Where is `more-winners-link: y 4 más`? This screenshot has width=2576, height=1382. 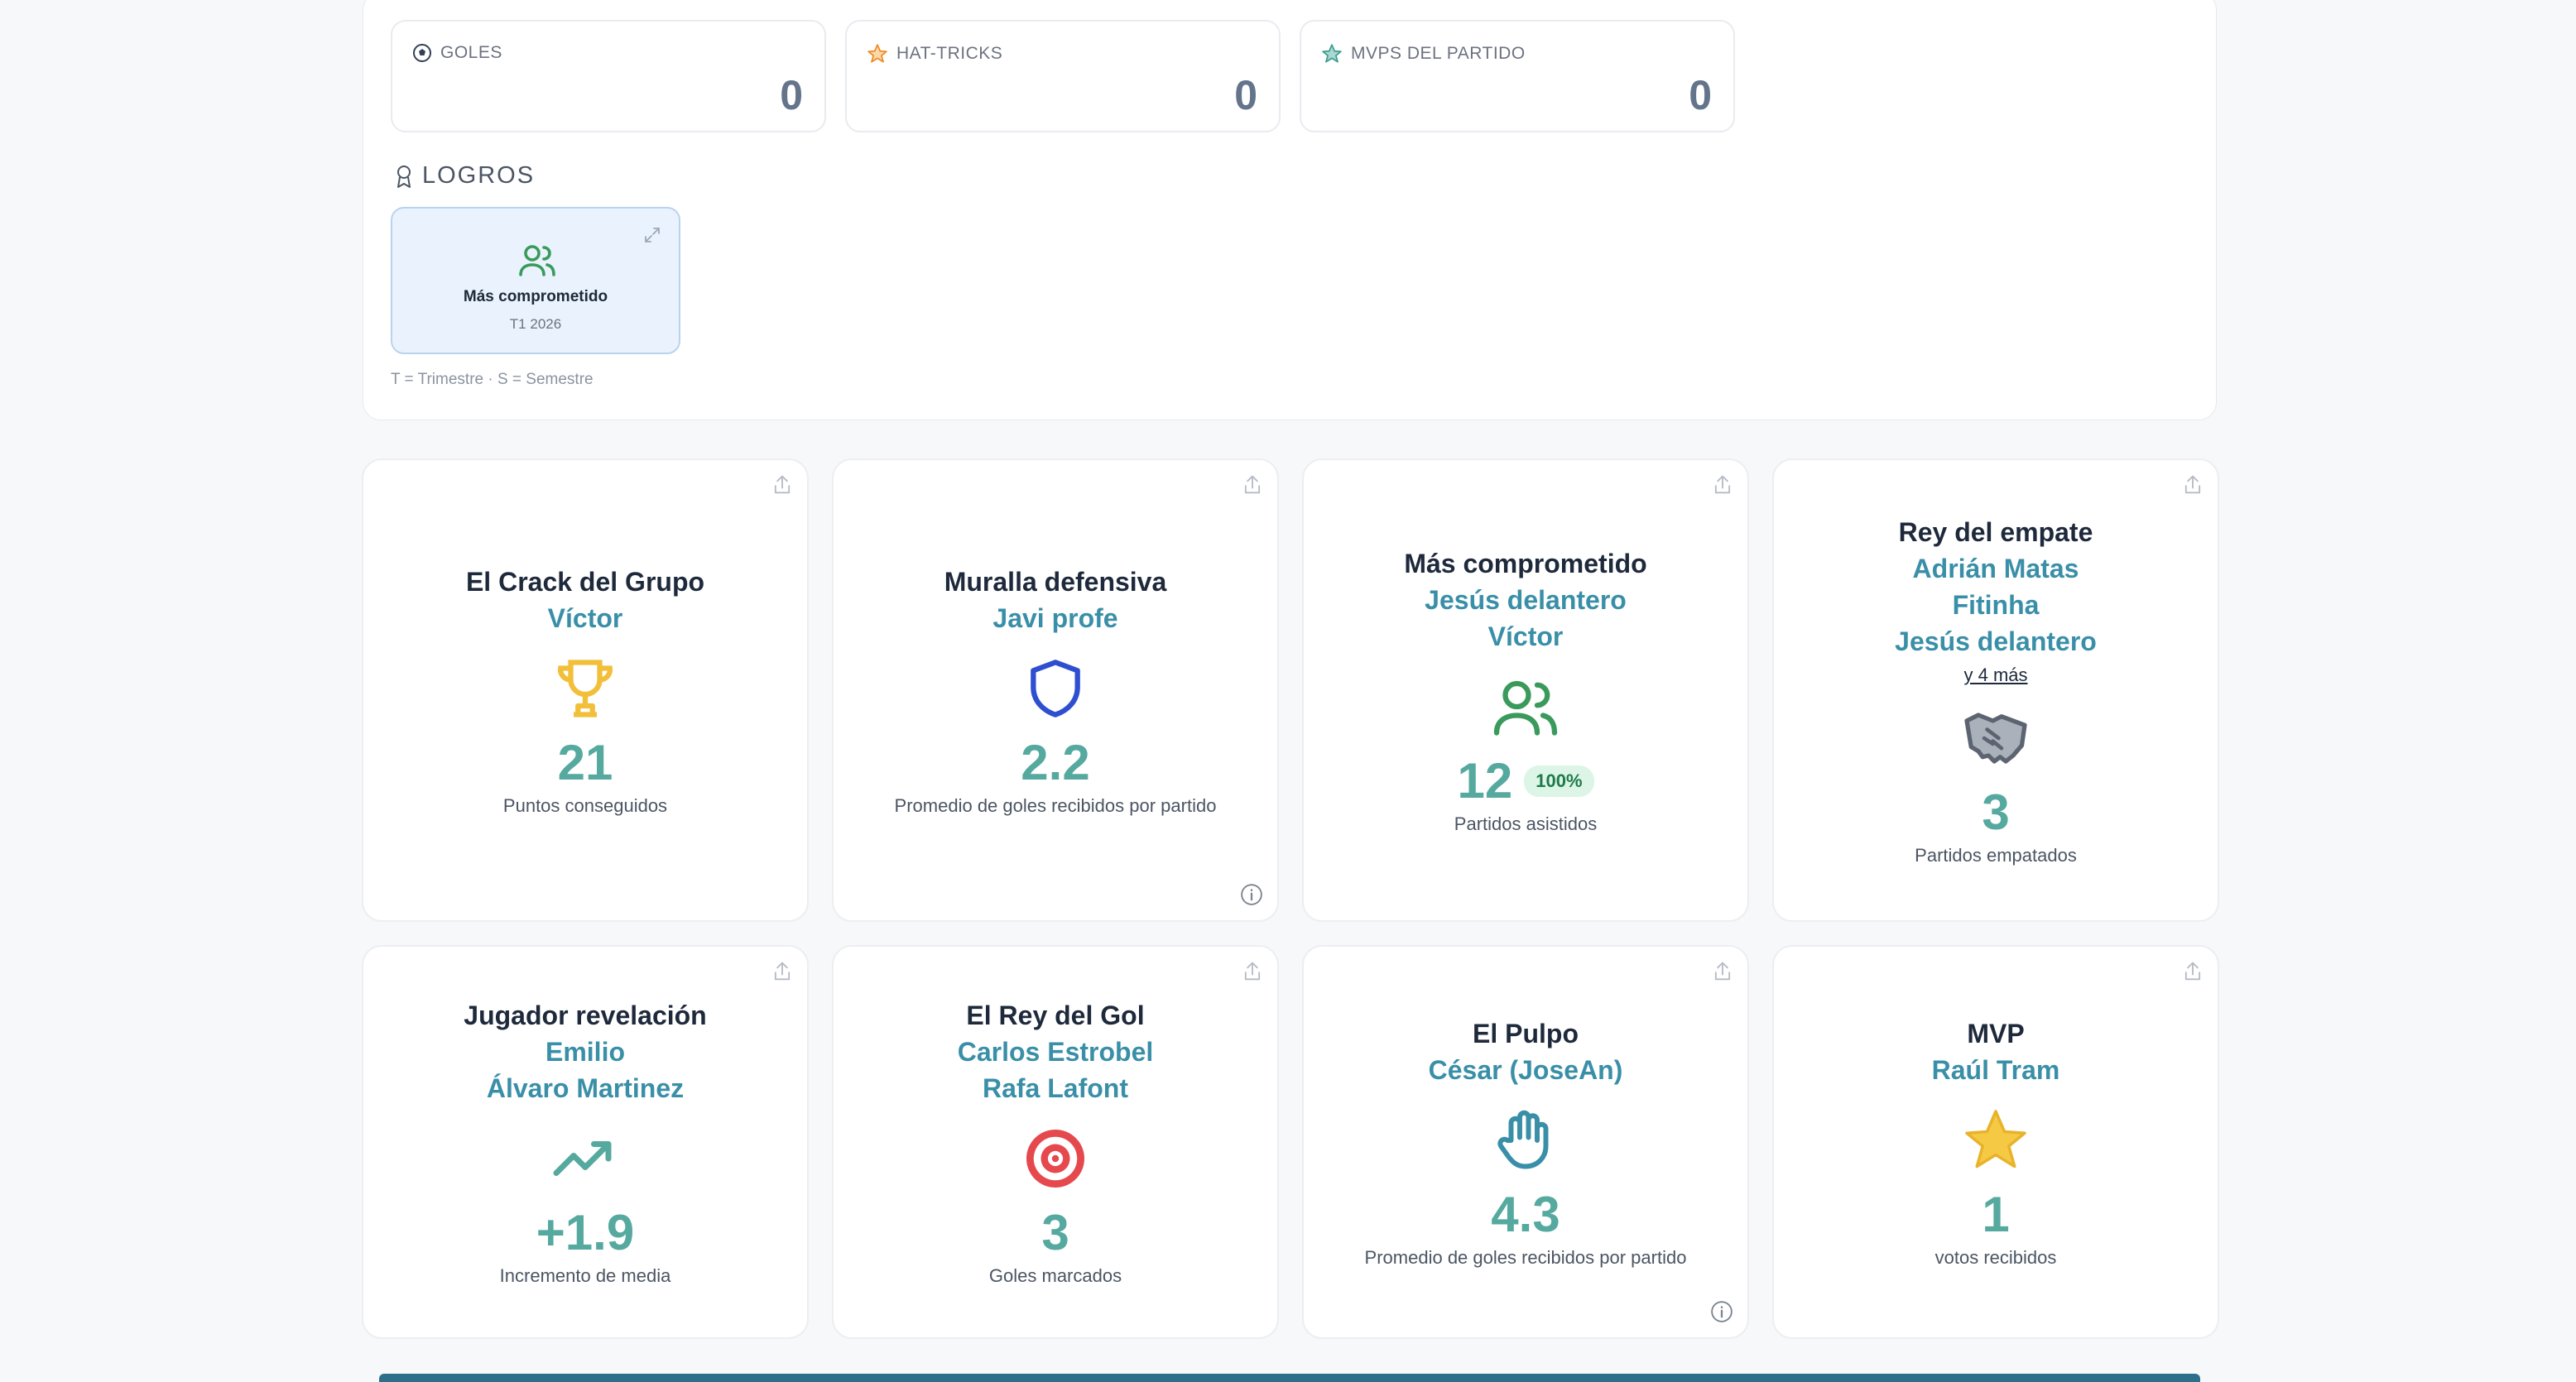
more-winners-link: y 4 más is located at coordinates (1995, 675).